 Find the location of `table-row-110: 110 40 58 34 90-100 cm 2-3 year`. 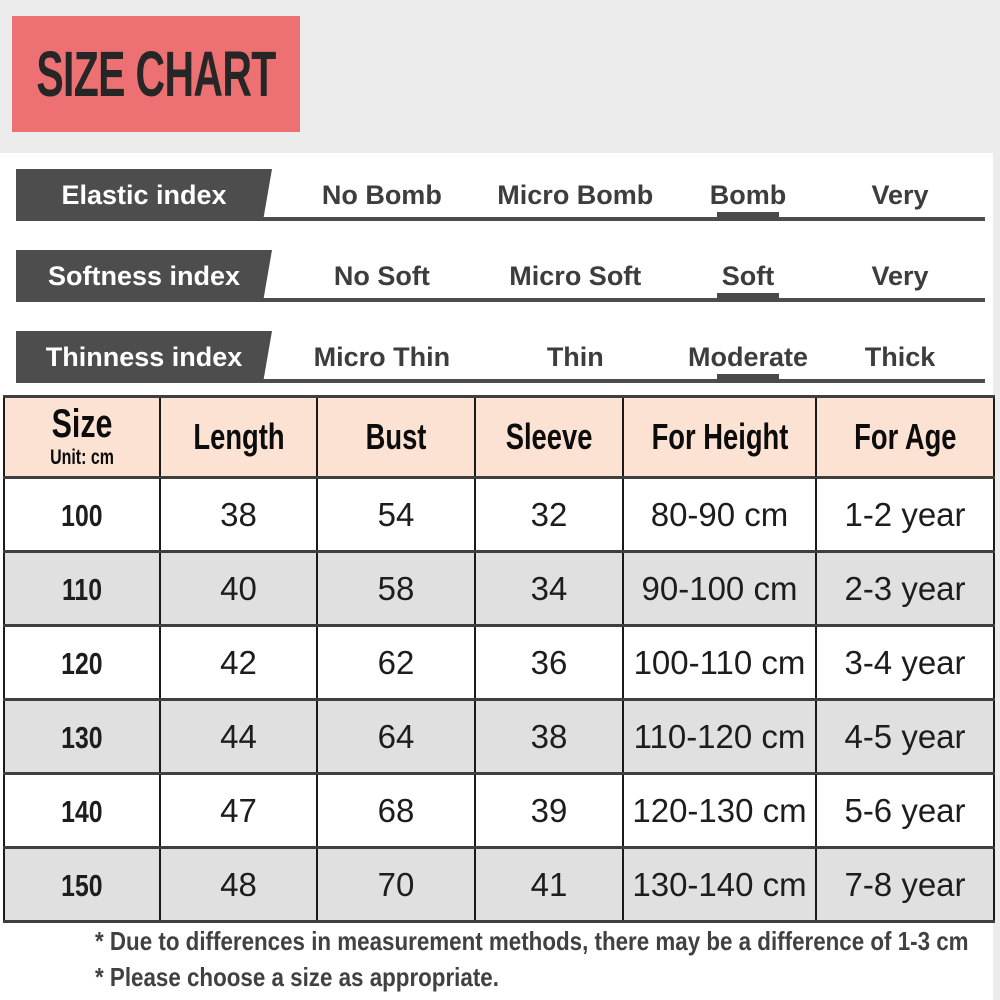

table-row-110: 110 40 58 34 90-100 cm 2-3 year is located at coordinates (499, 588).